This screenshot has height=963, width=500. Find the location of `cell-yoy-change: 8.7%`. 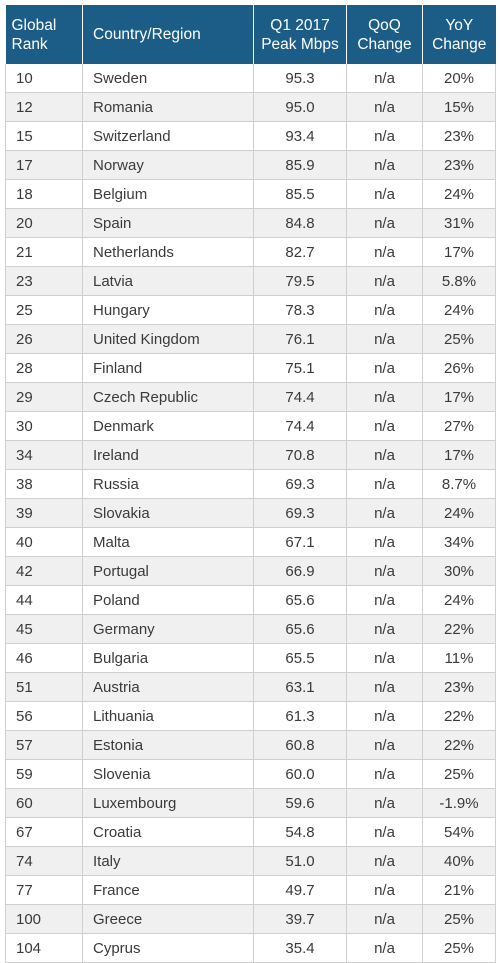

cell-yoy-change: 8.7% is located at coordinates (459, 484).